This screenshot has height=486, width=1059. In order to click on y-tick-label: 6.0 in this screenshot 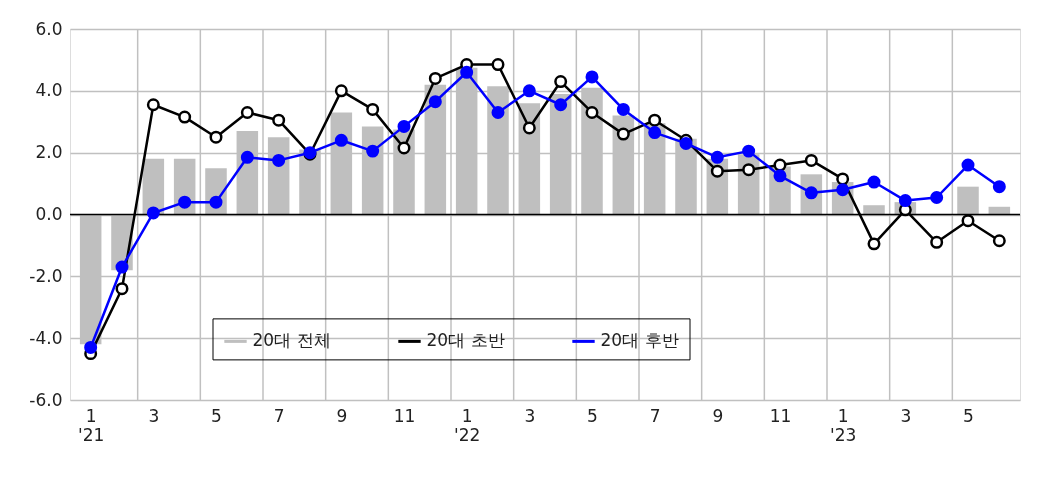, I will do `click(49, 28)`.